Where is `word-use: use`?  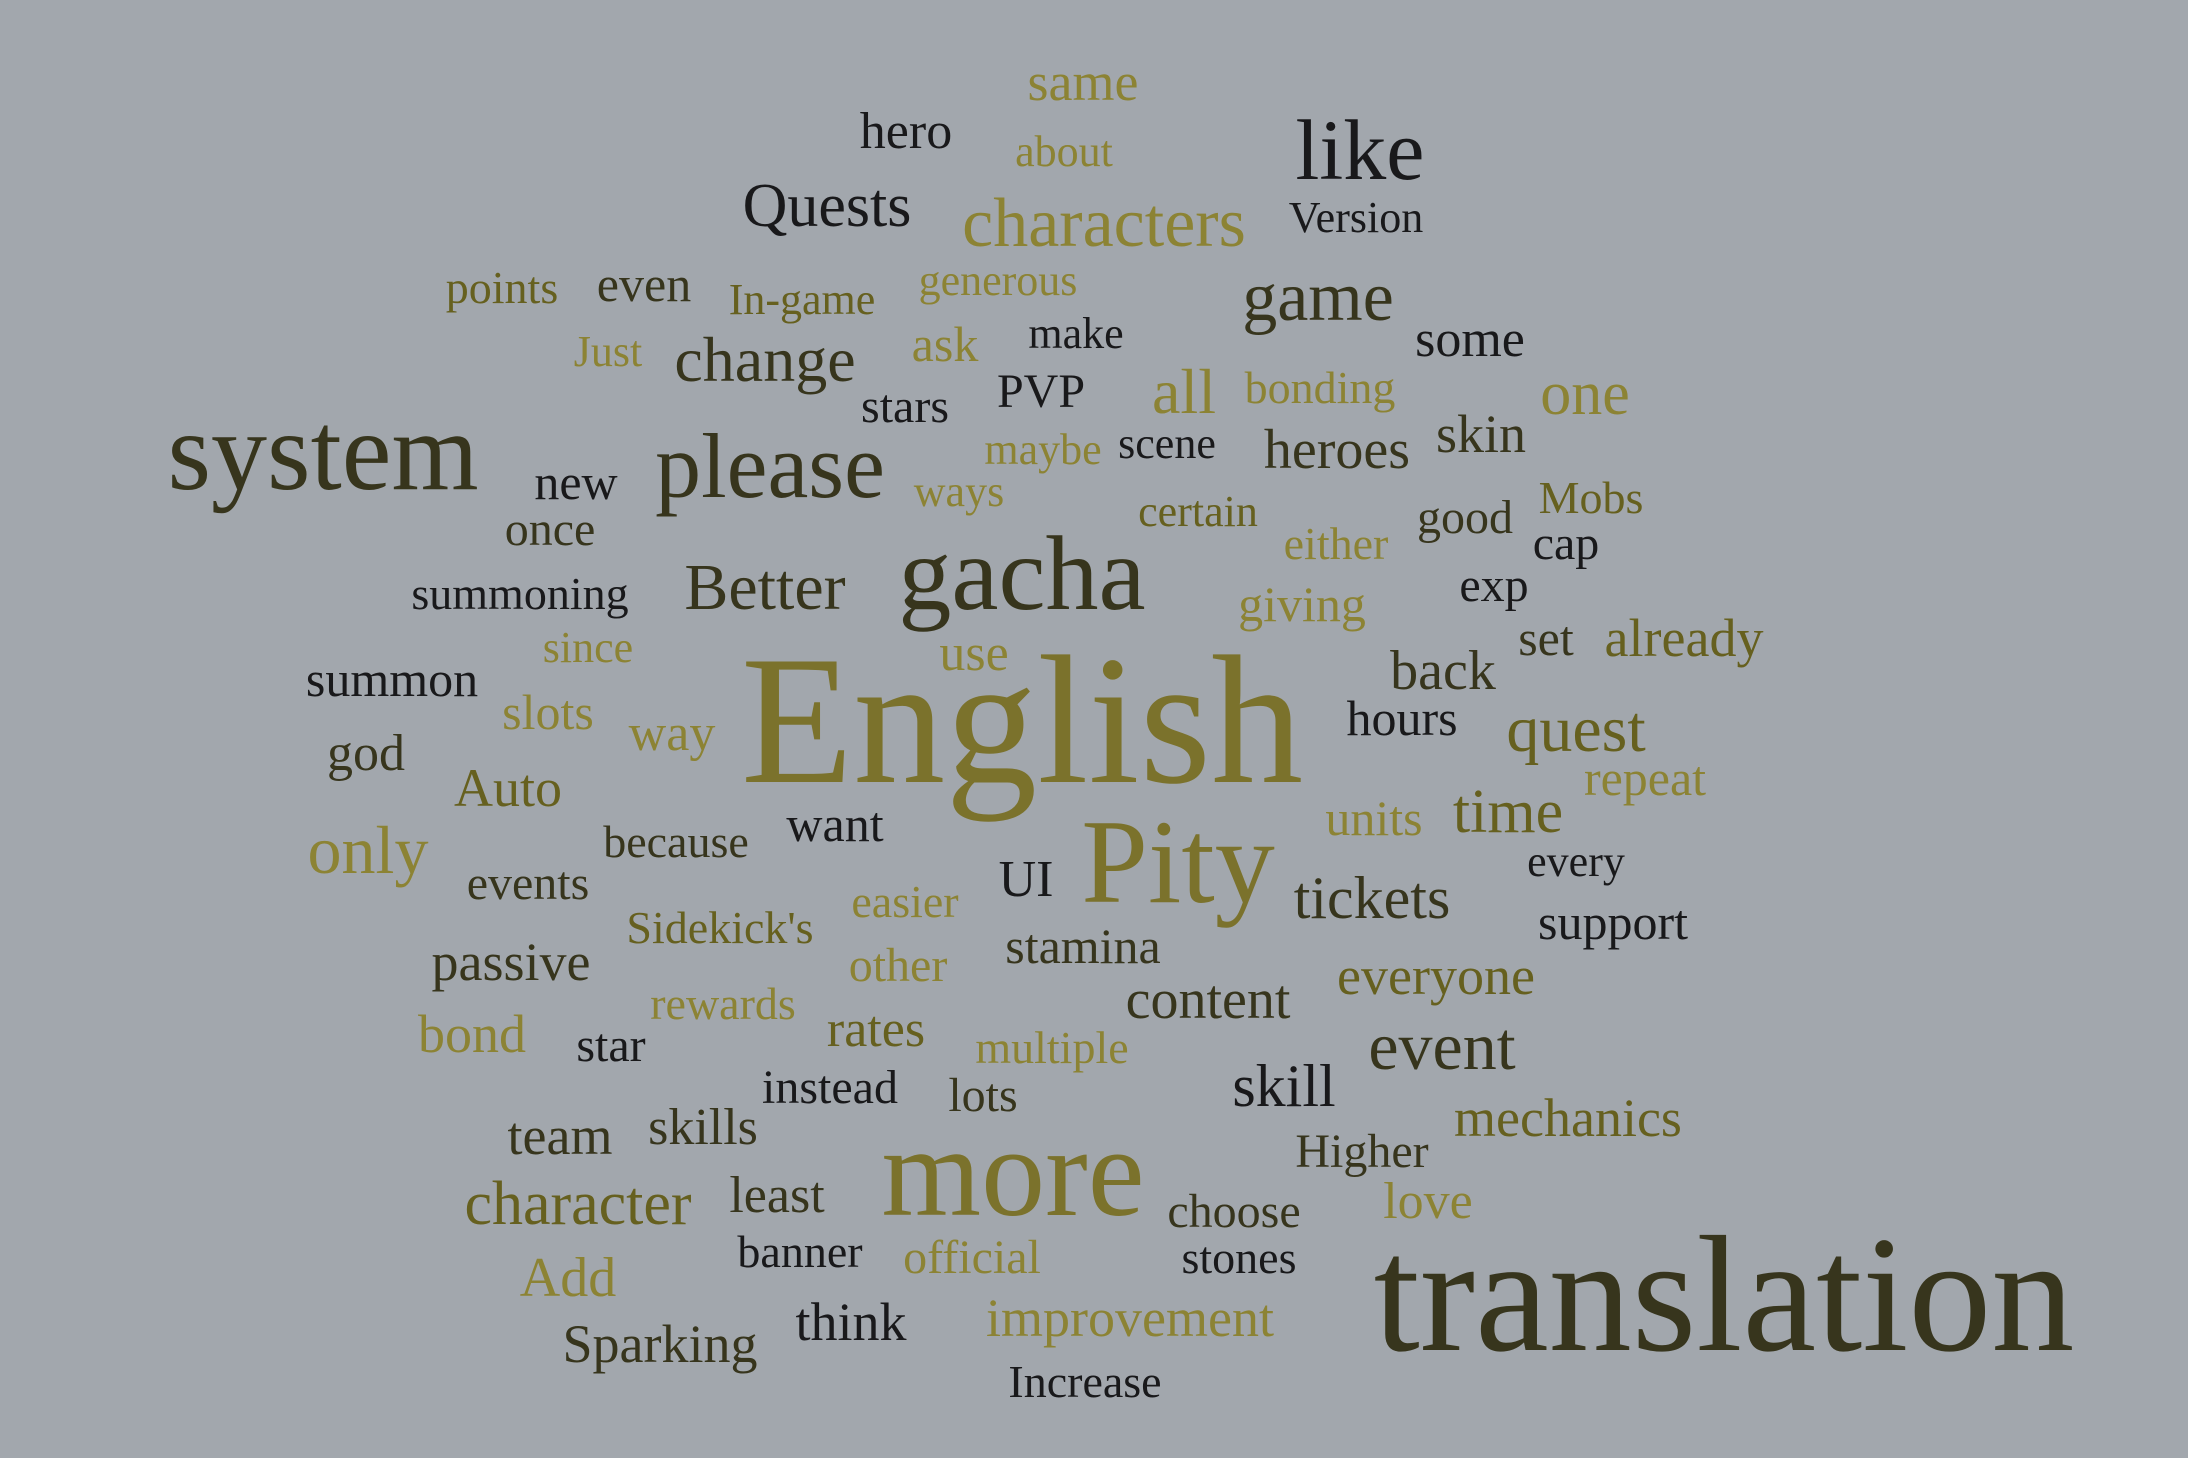 word-use: use is located at coordinates (974, 653).